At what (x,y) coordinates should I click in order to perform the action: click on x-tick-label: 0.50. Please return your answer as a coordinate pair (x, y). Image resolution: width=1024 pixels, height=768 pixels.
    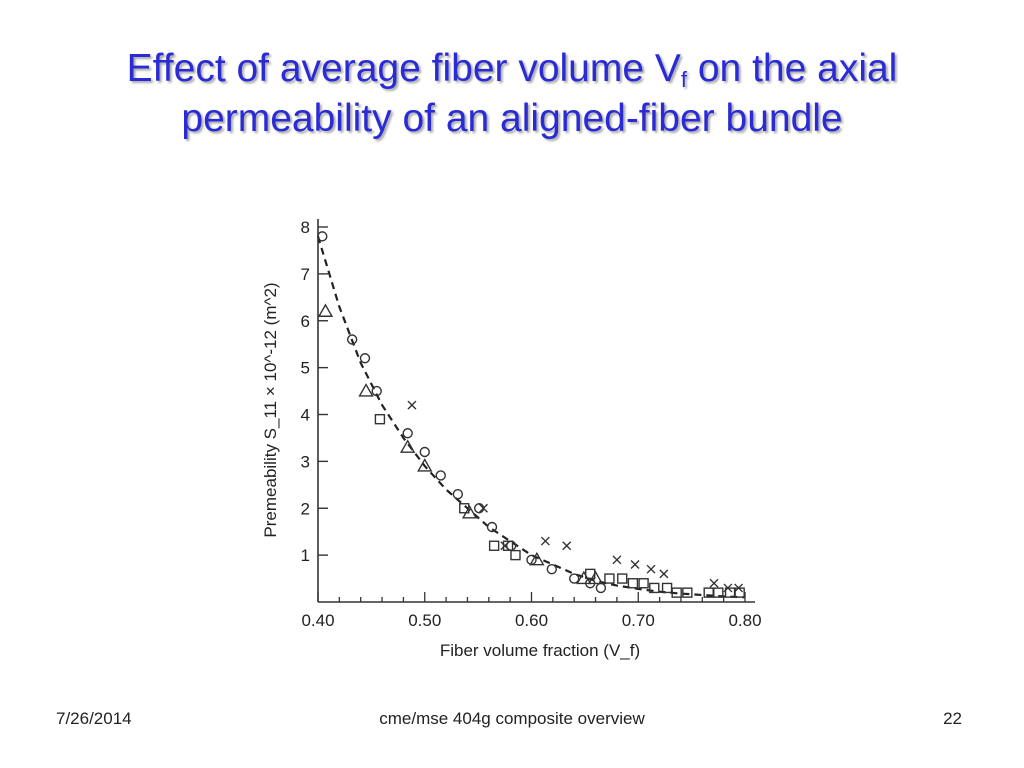
    Looking at the image, I should click on (424, 620).